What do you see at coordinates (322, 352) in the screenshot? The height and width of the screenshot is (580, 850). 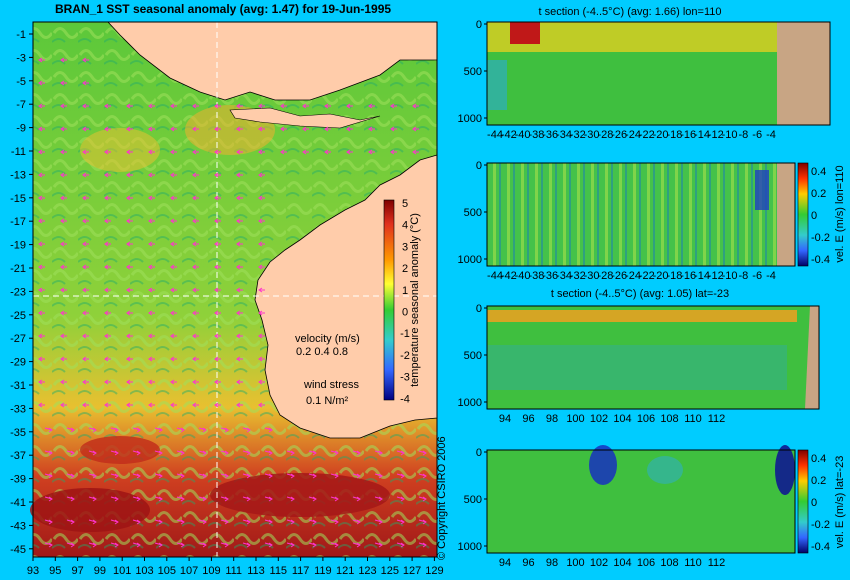 I see `velocity-values: 0.2 0.4 0.8` at bounding box center [322, 352].